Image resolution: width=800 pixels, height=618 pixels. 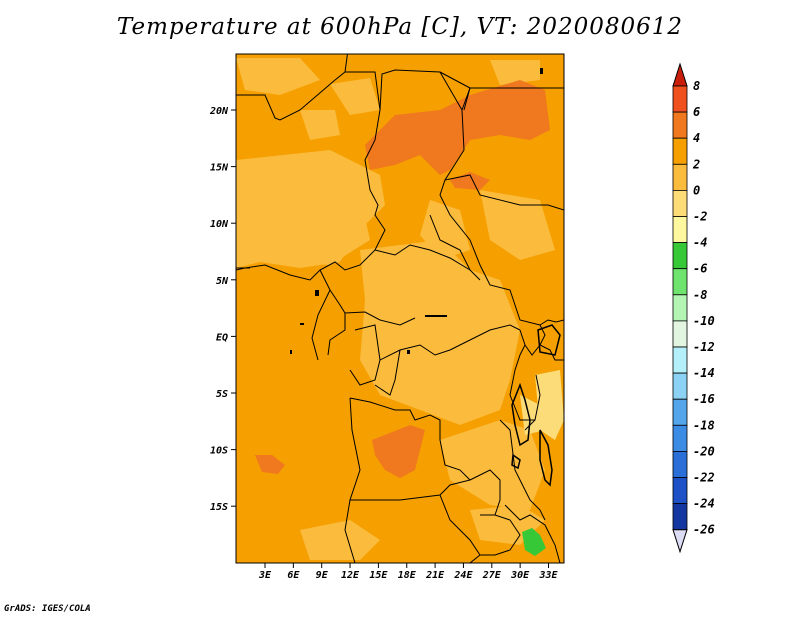 I want to click on colorbar-label: -2, so click(x=700, y=217).